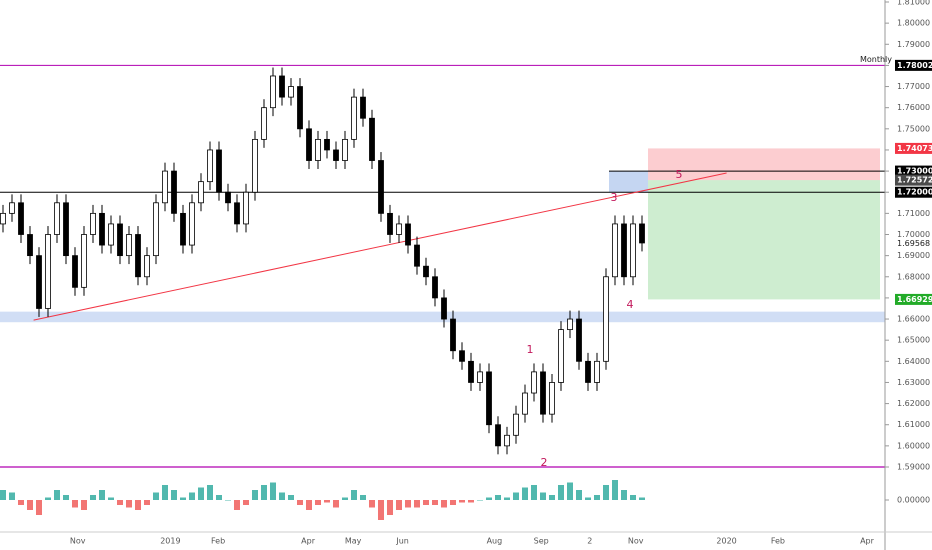  What do you see at coordinates (544, 462) in the screenshot?
I see `wave-label: 2` at bounding box center [544, 462].